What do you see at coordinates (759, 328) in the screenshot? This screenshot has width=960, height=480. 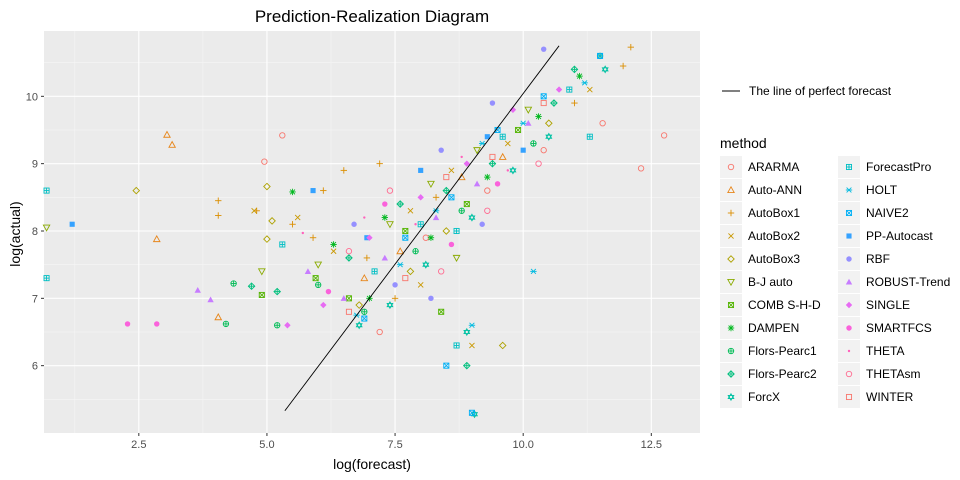 I see `legend-item: DAMPEN` at bounding box center [759, 328].